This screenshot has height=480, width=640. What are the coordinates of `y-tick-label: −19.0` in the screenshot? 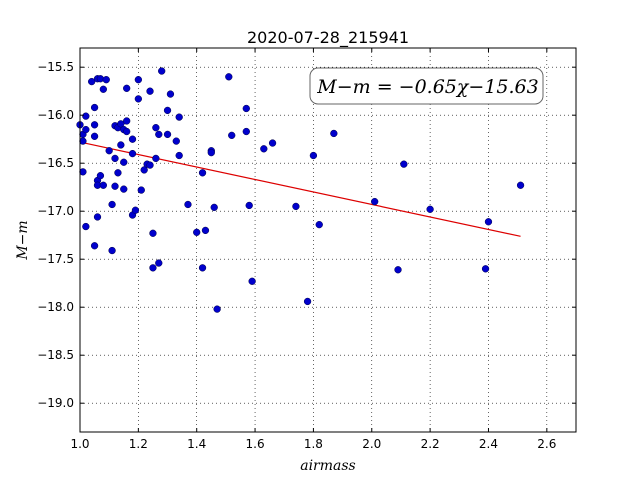 It's located at (55, 403).